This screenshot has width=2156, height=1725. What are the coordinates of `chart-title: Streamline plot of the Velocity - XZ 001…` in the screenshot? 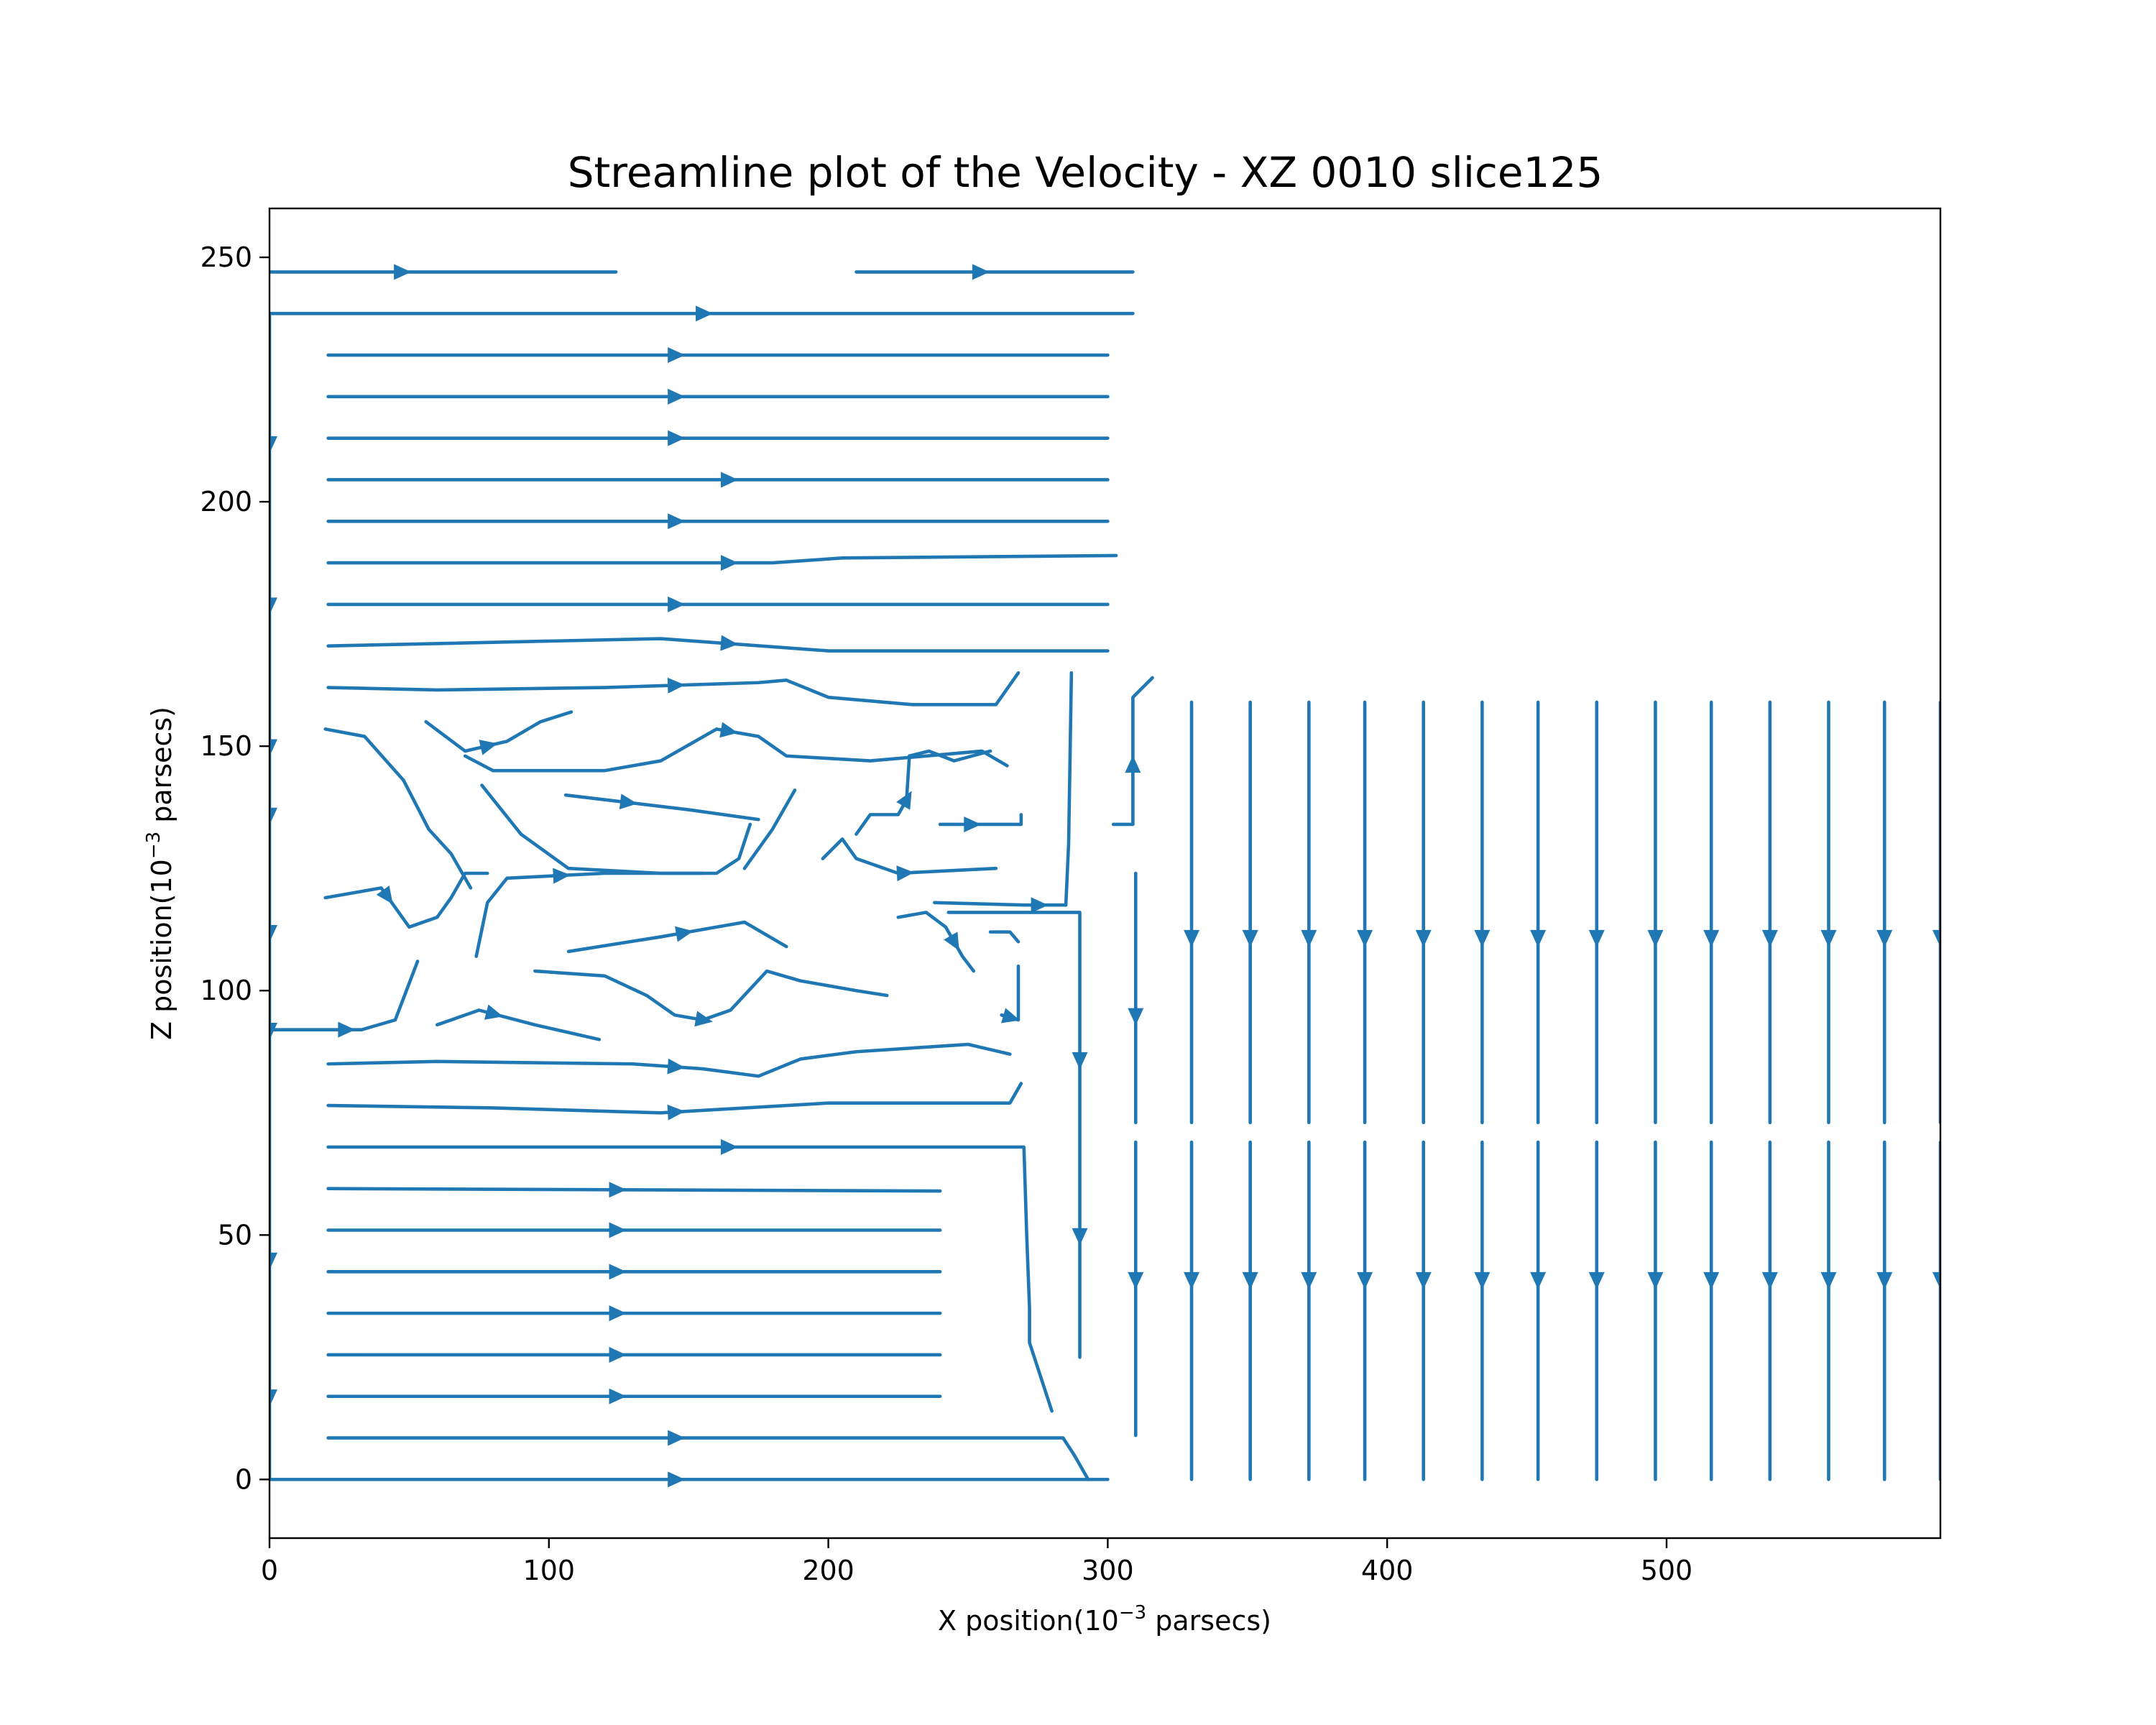 It's located at (1085, 172).